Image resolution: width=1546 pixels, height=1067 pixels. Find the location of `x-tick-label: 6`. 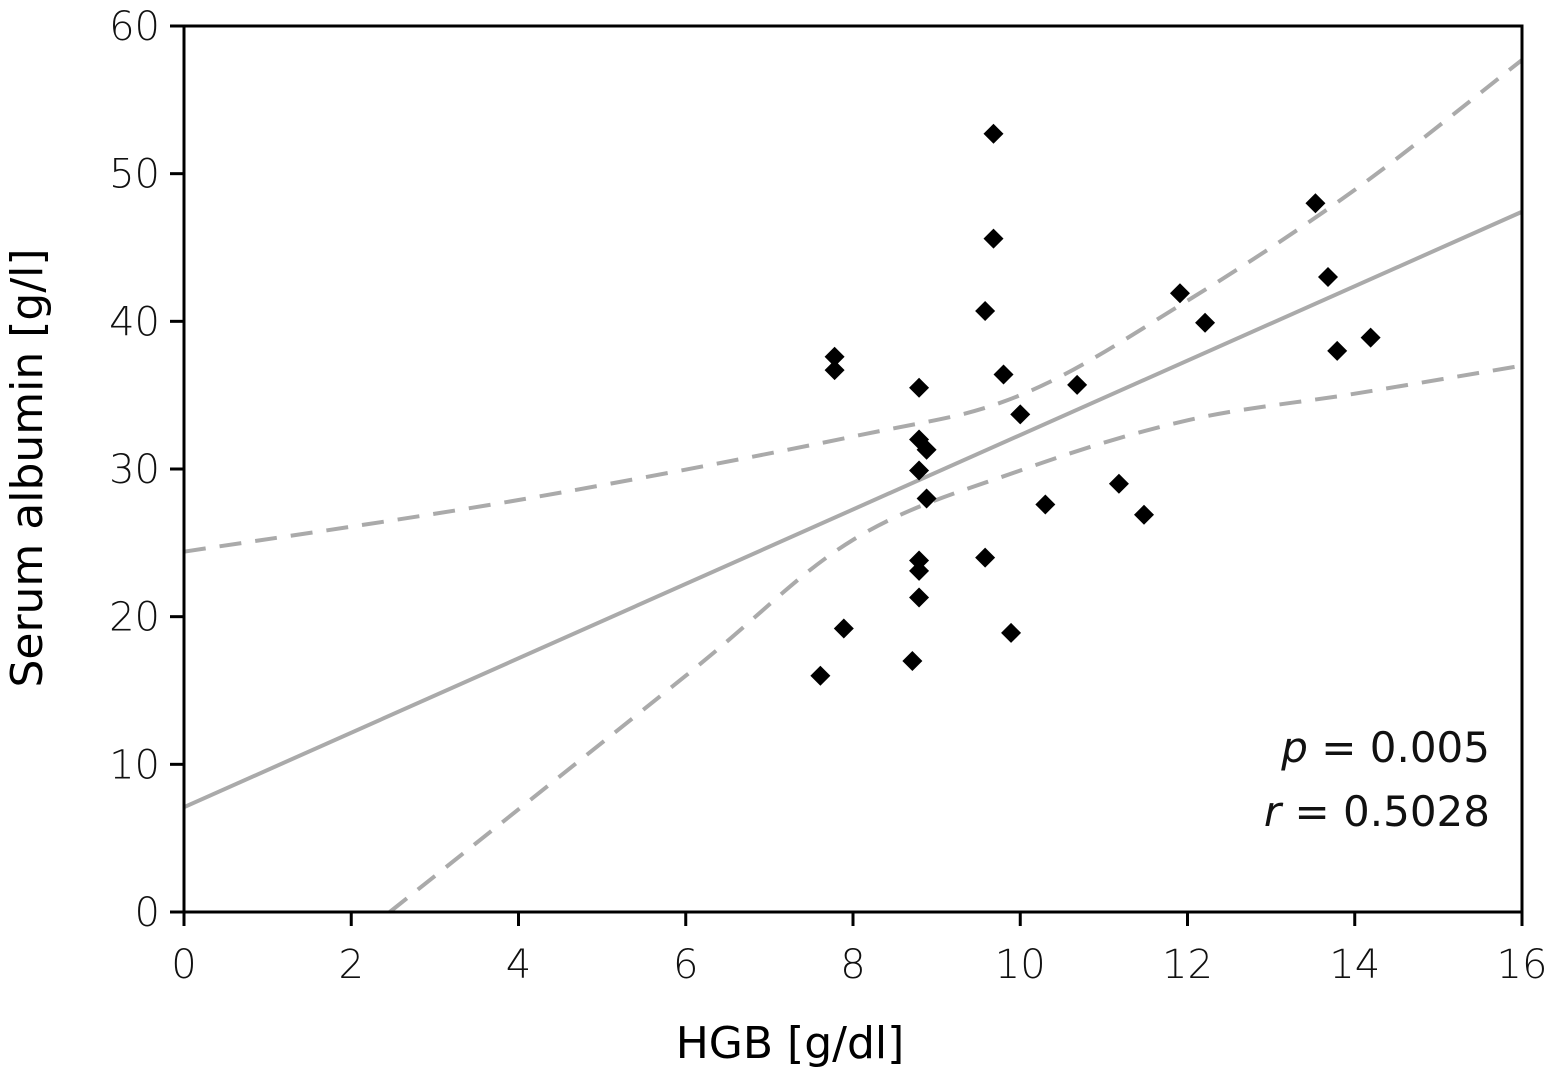

x-tick-label: 6 is located at coordinates (685, 965).